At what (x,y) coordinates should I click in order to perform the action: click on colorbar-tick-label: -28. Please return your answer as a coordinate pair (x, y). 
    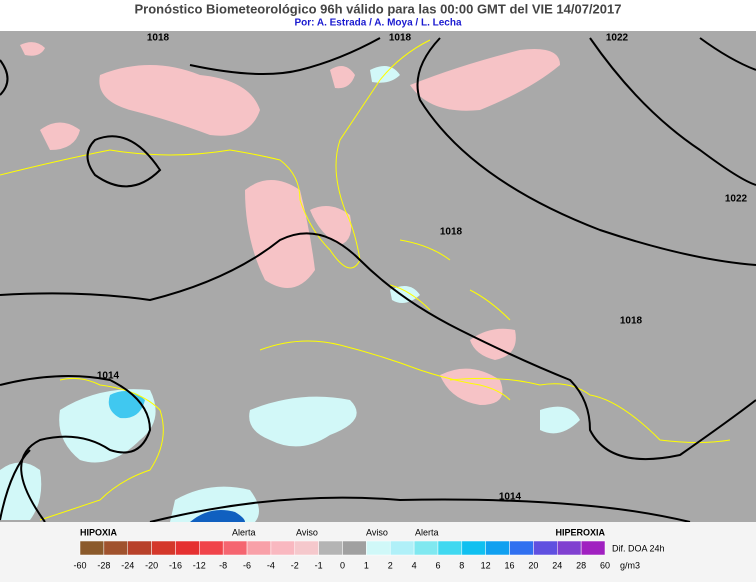
    Looking at the image, I should click on (103, 565).